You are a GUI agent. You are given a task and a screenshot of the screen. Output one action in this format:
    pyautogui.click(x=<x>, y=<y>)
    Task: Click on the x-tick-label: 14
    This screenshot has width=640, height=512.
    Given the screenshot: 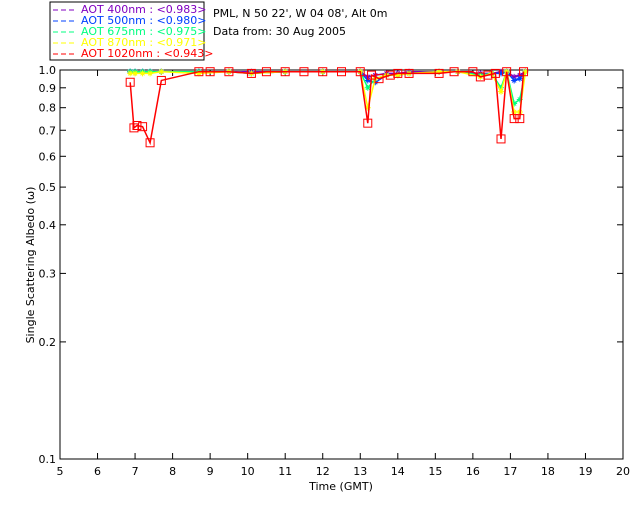 What is the action you would take?
    pyautogui.click(x=398, y=471)
    